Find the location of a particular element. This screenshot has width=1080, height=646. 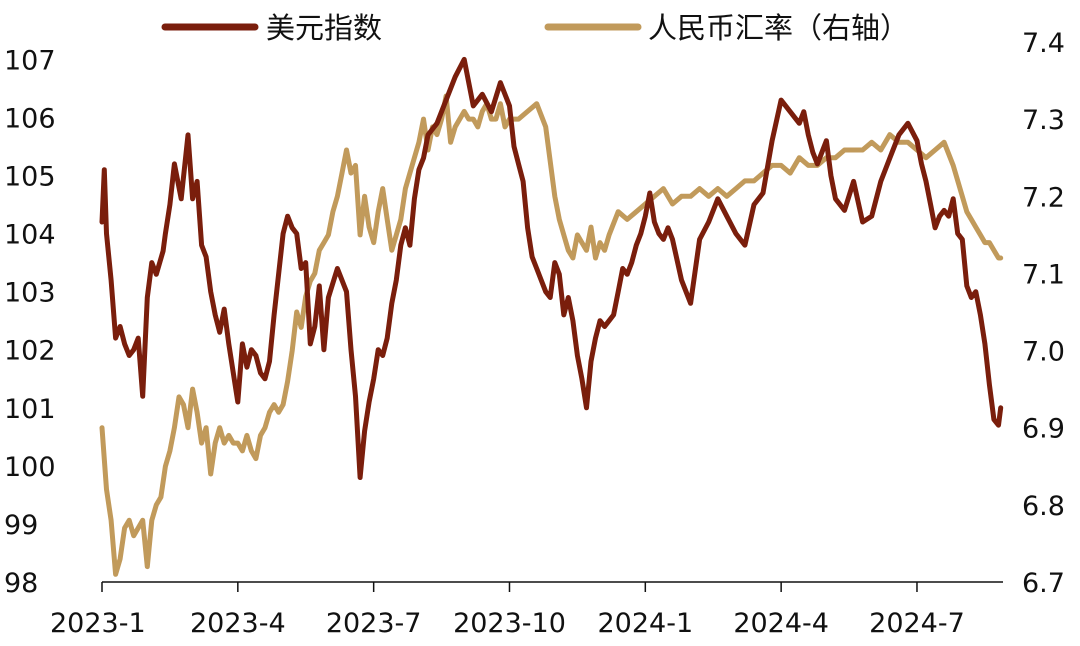

legend-label-dollar-index: 美元指数 is located at coordinates (324, 28).